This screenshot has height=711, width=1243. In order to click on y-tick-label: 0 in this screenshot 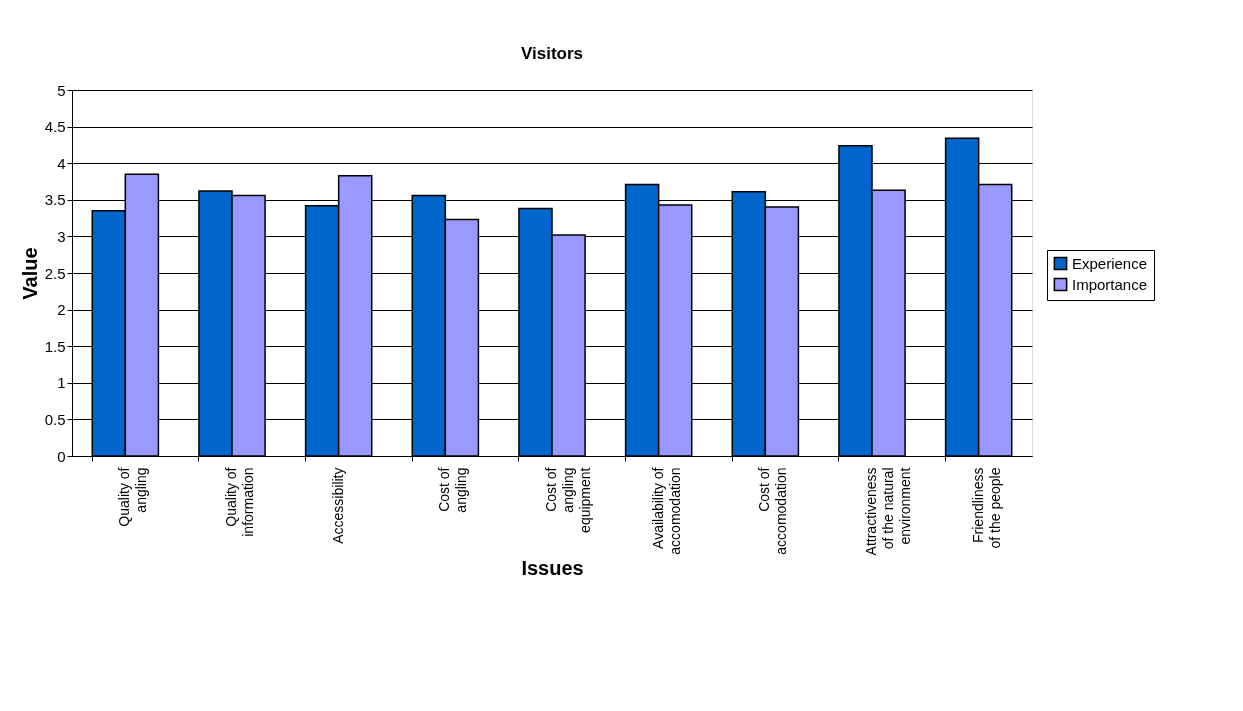, I will do `click(61, 456)`.